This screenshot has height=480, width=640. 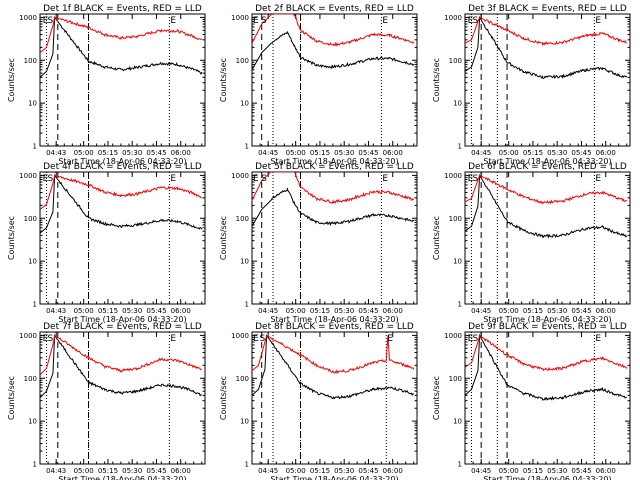 What do you see at coordinates (547, 327) in the screenshot?
I see `panel-title: Det 9f BLACK = Events, RED = LLD` at bounding box center [547, 327].